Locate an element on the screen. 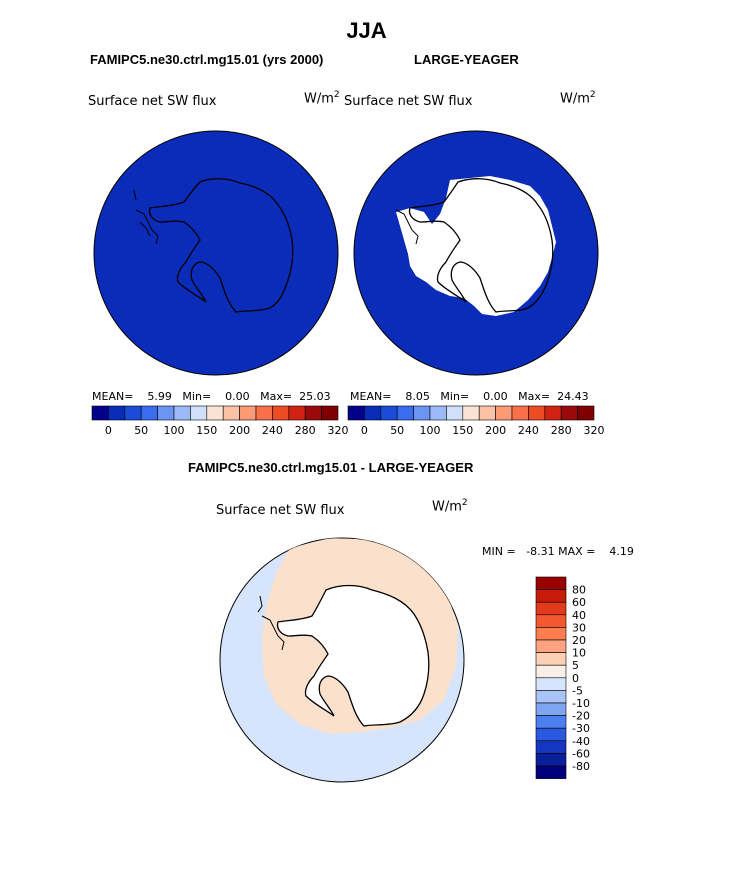  colorbar-right: 0 50 100 150 200 240 280 320 is located at coordinates (476, 421).